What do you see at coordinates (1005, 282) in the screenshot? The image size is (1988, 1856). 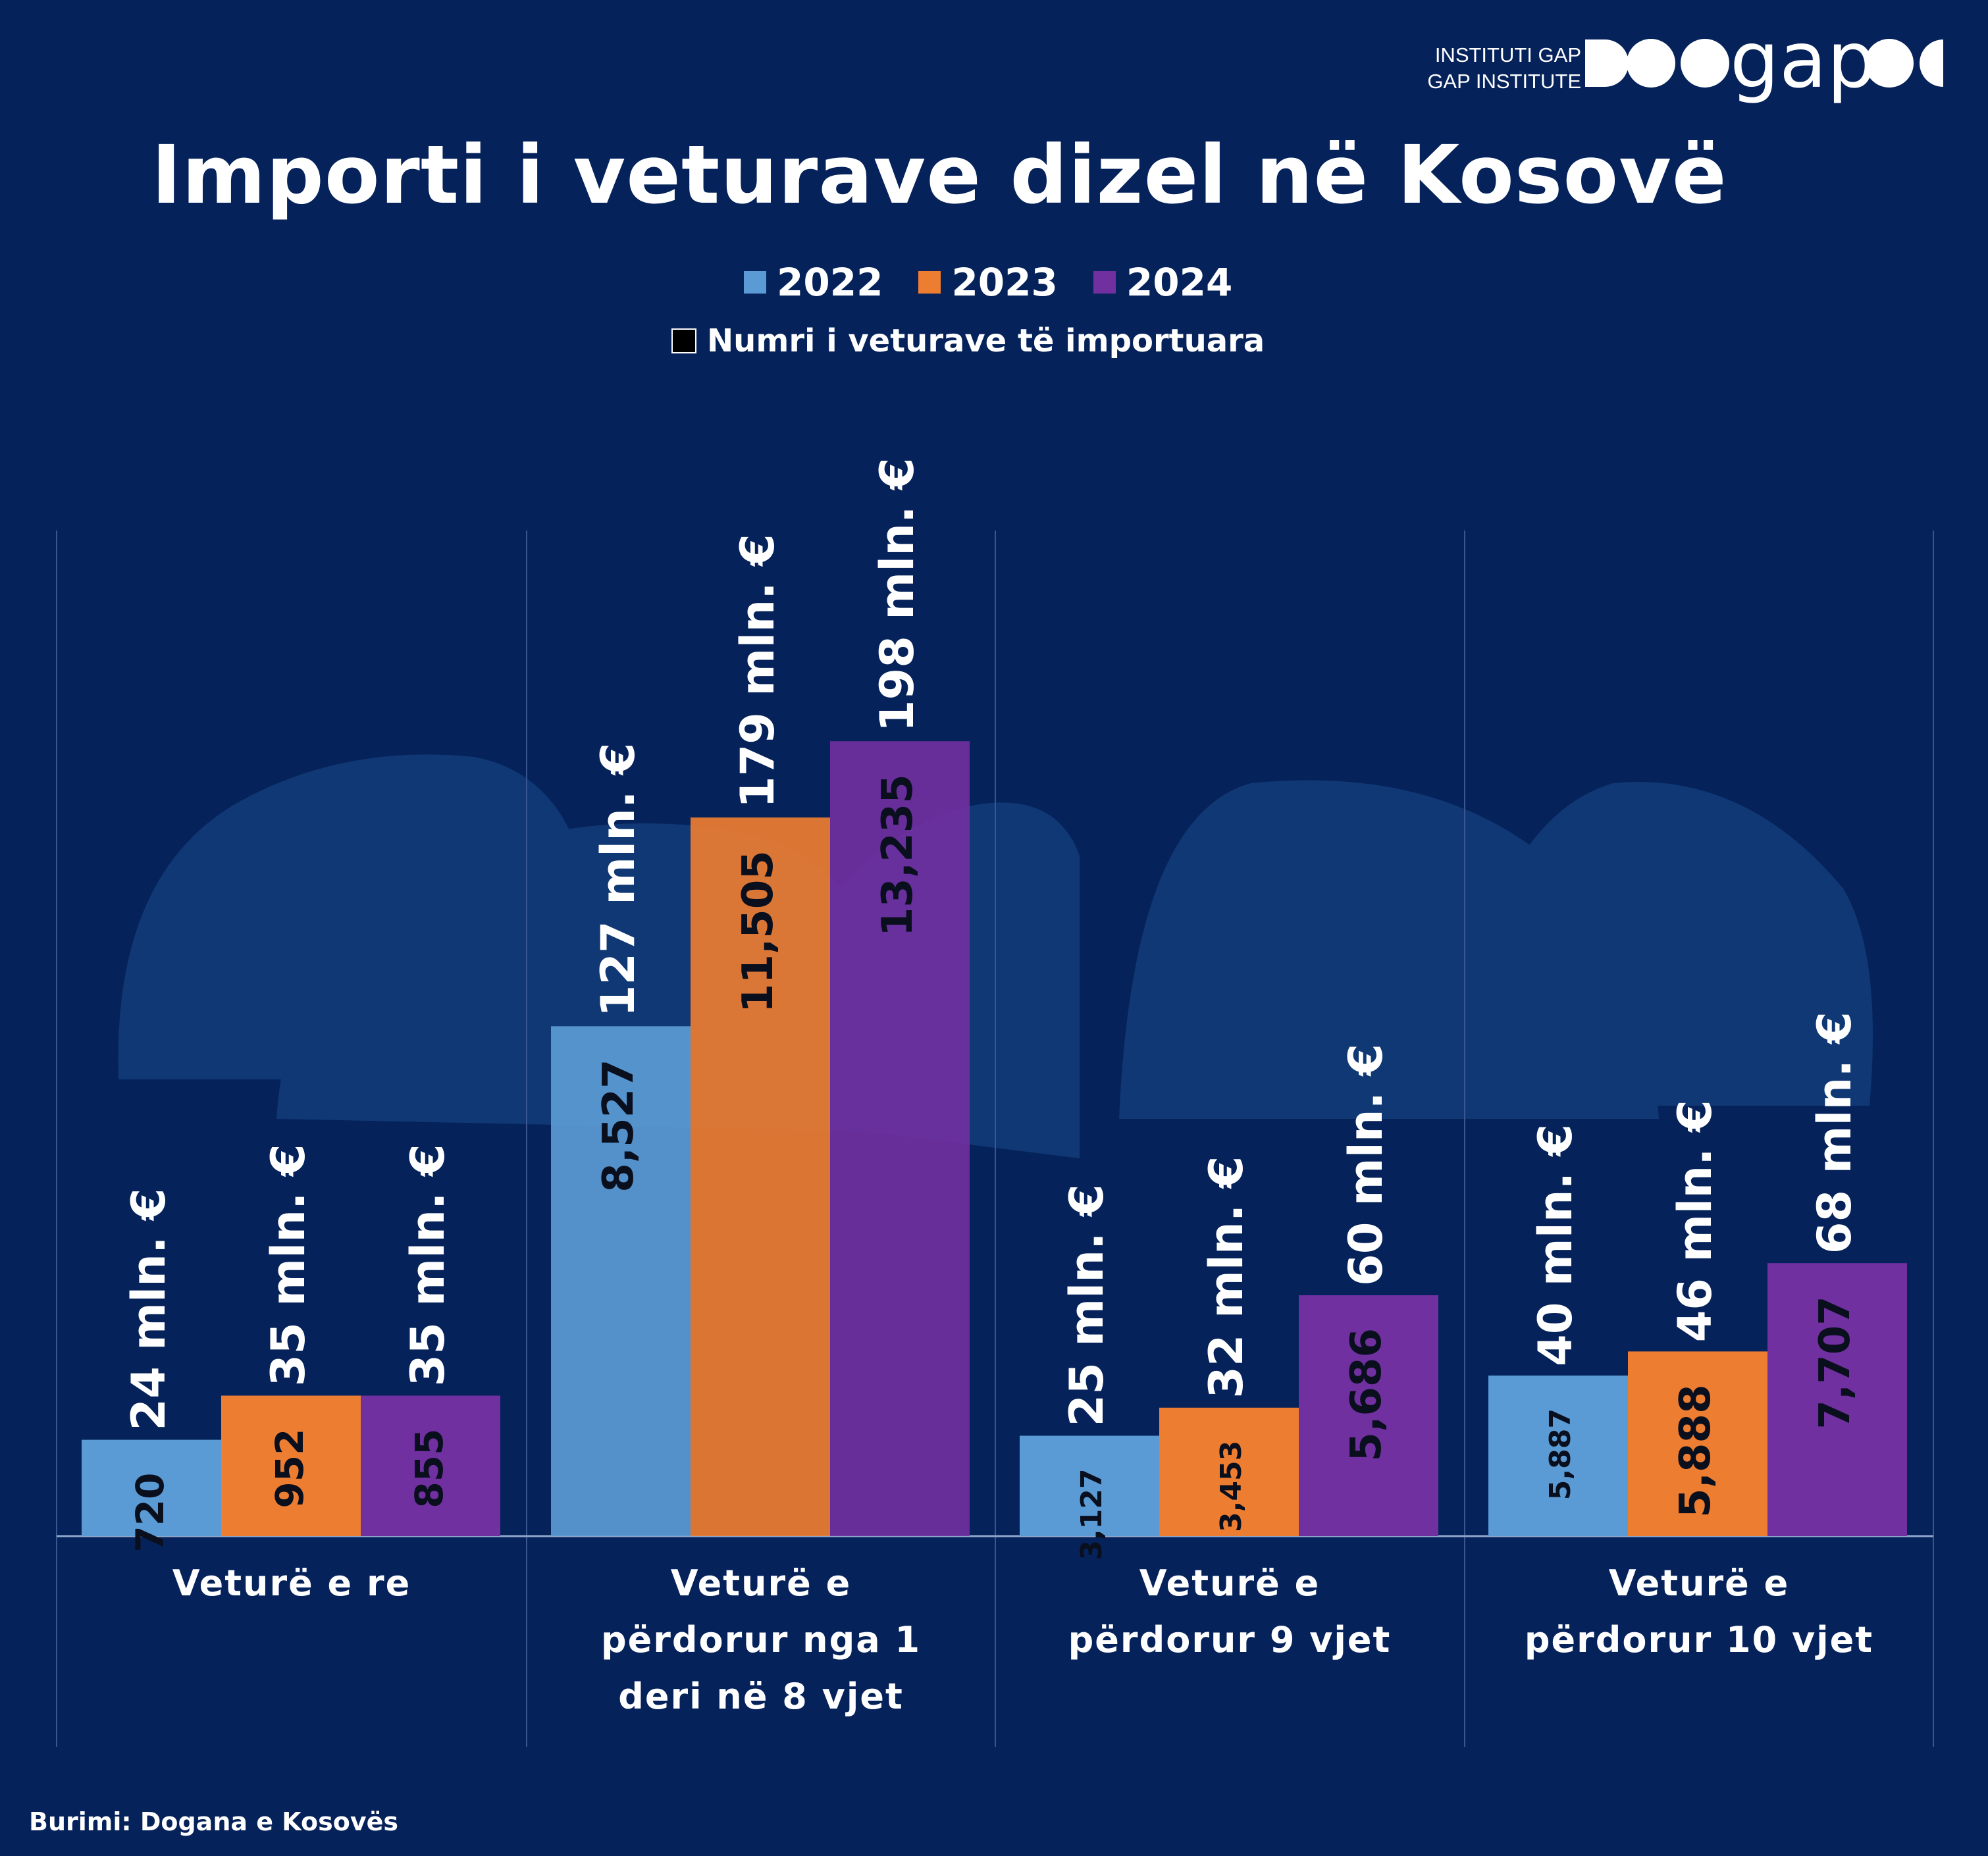 I see `legend-label-2023: 2023` at bounding box center [1005, 282].